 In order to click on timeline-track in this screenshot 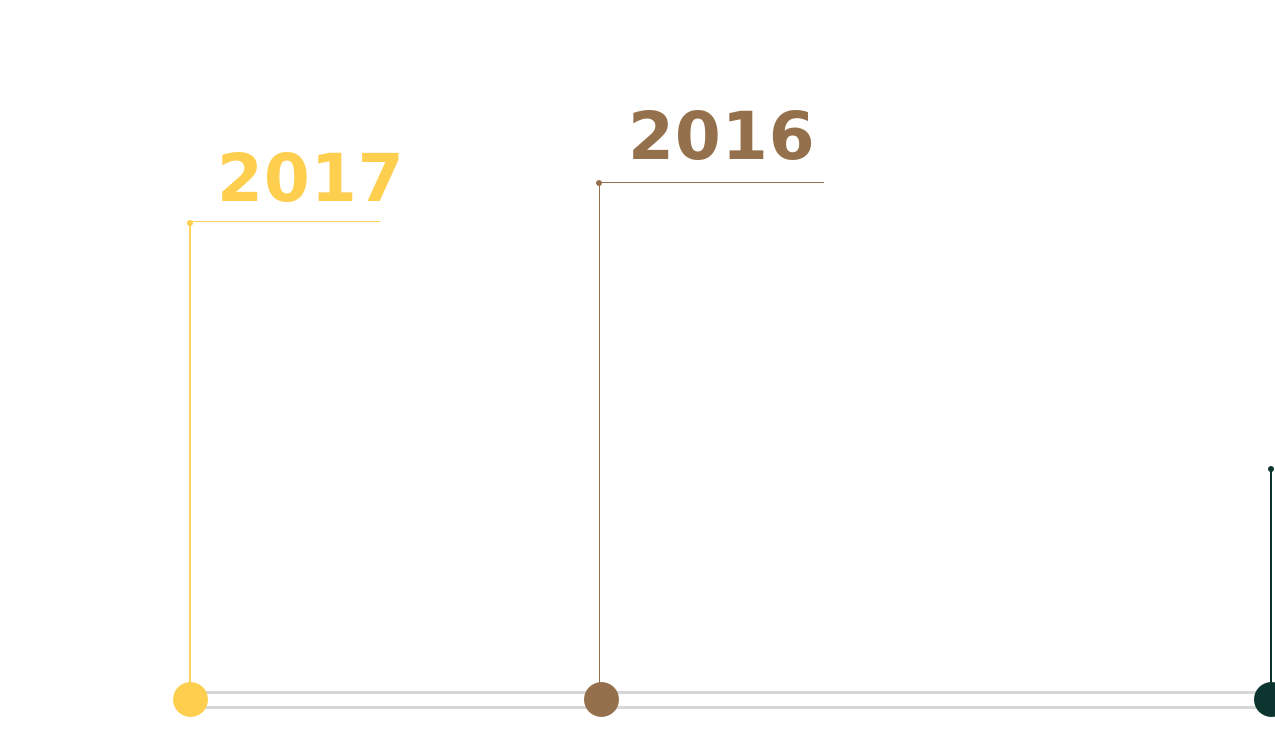, I will do `click(732, 699)`.